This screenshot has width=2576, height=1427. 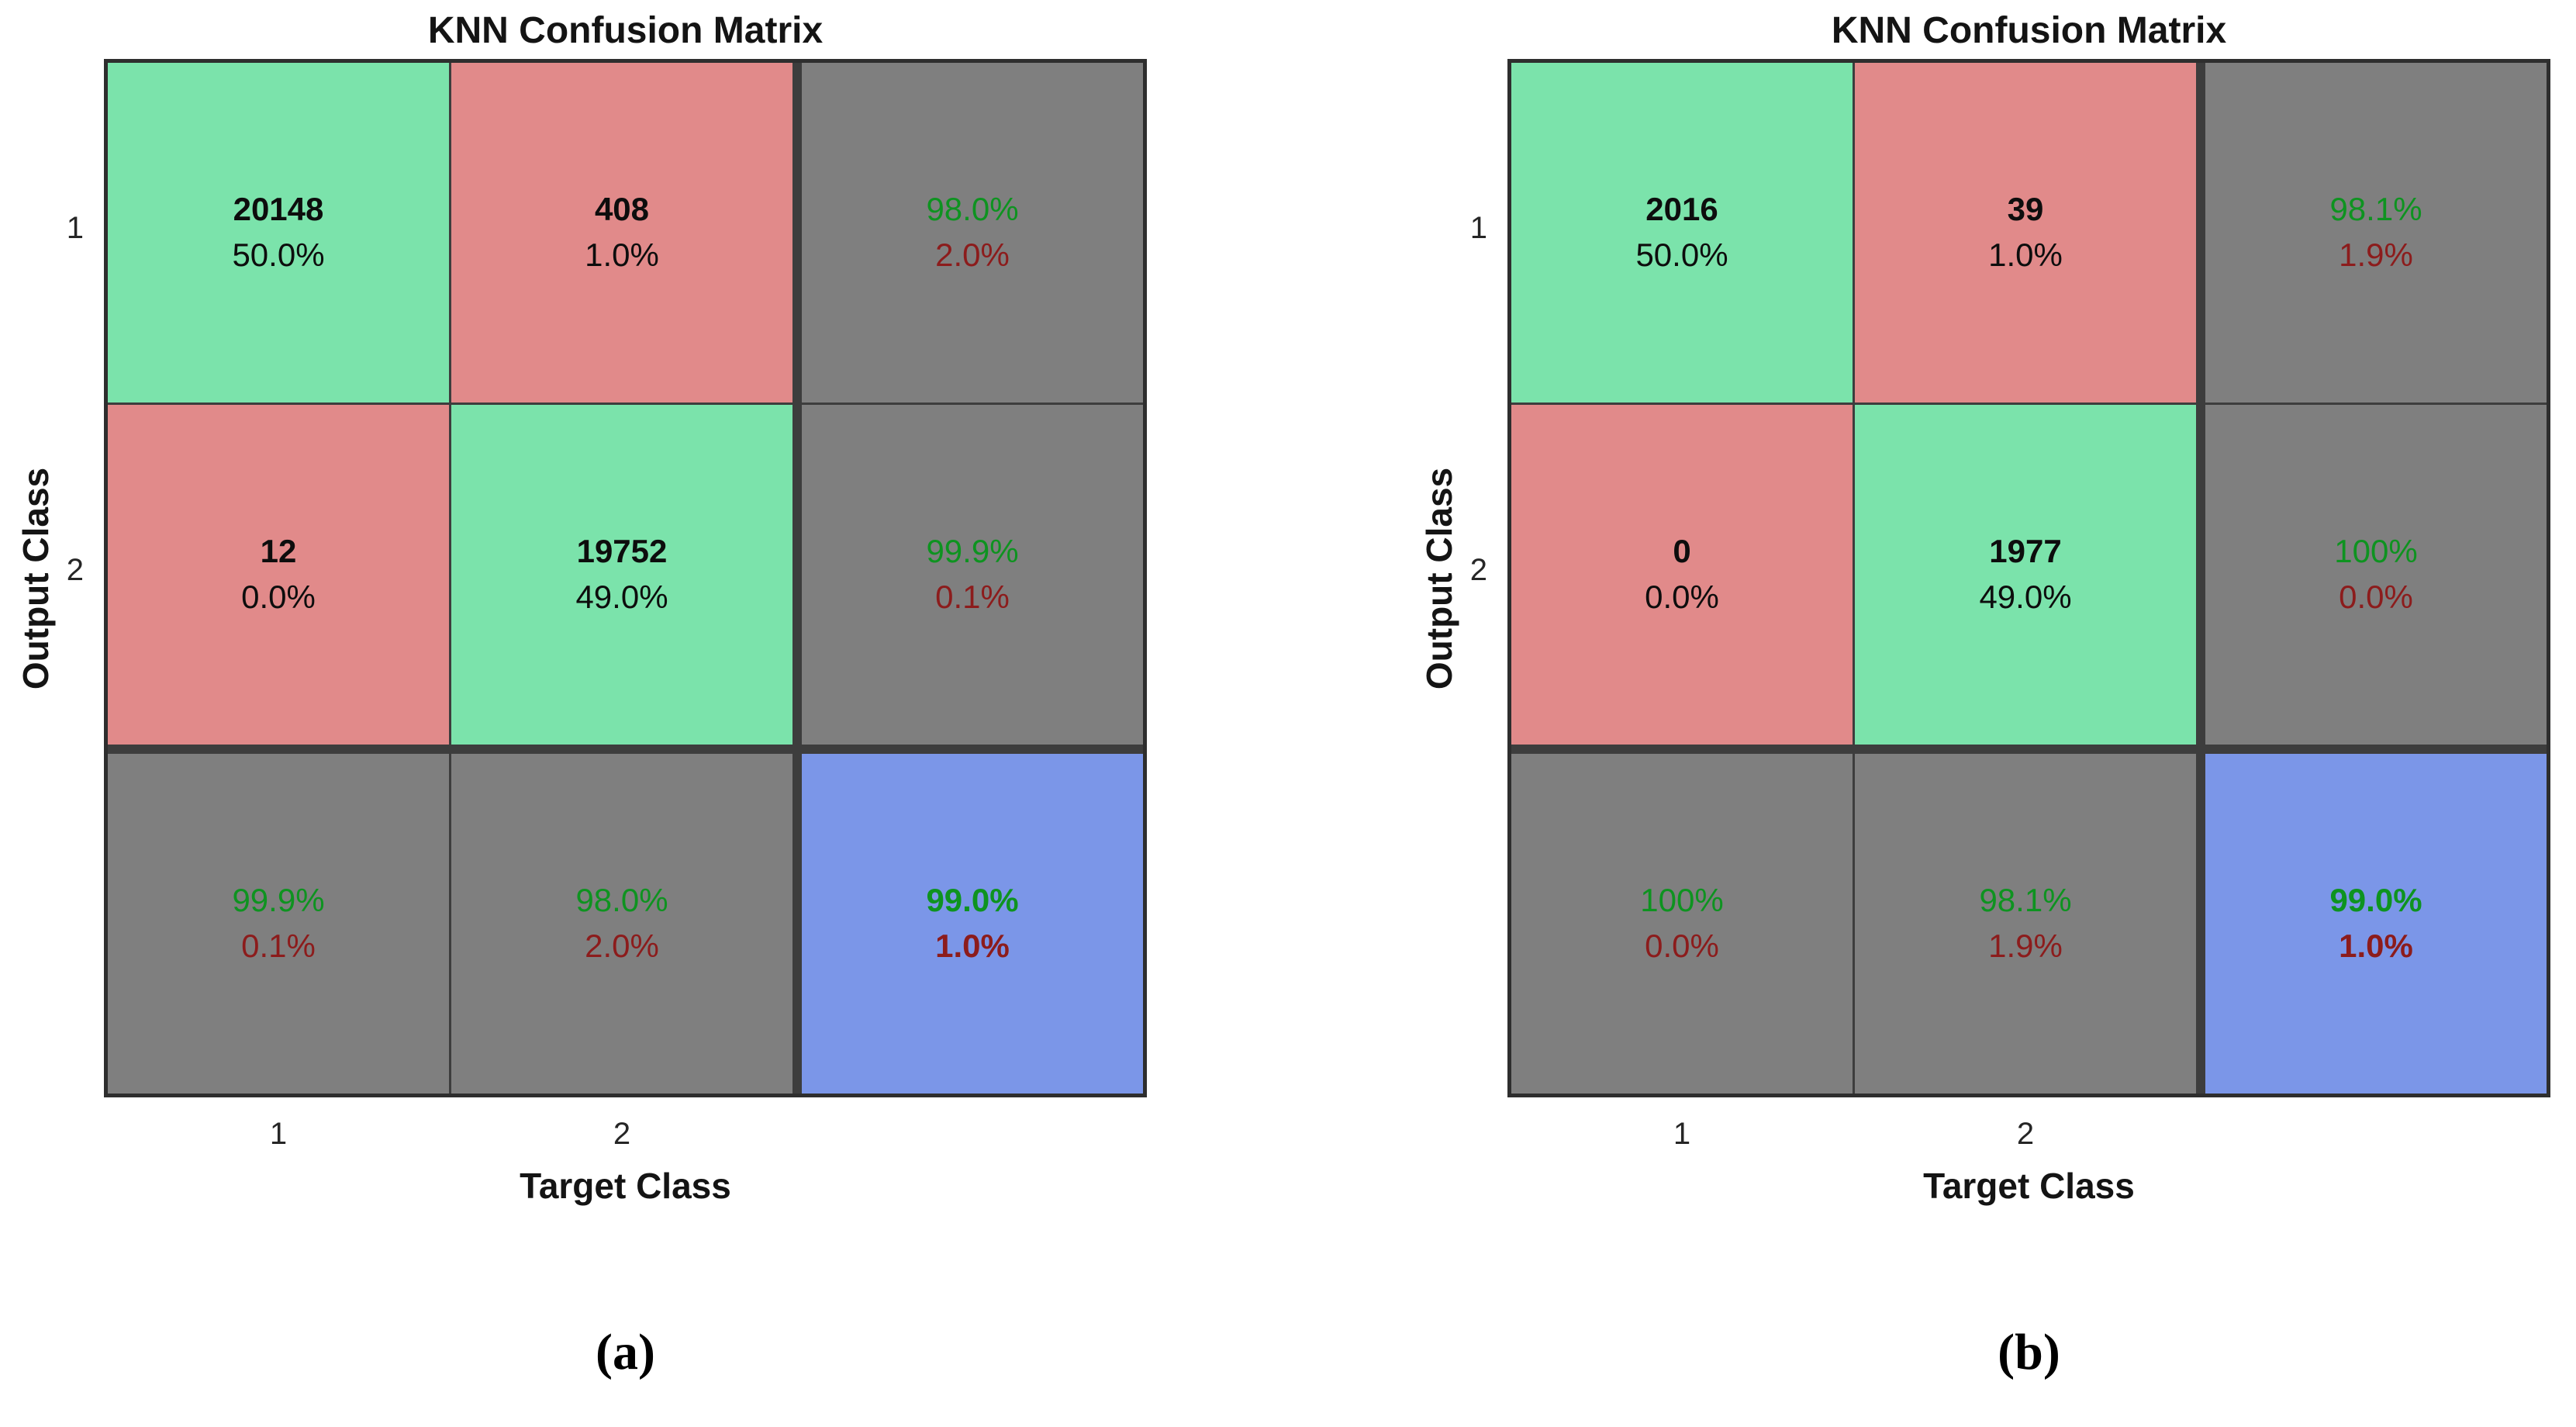 I want to click on matrix-cell-r2c3: 100% 0.0%, so click(x=2376, y=575).